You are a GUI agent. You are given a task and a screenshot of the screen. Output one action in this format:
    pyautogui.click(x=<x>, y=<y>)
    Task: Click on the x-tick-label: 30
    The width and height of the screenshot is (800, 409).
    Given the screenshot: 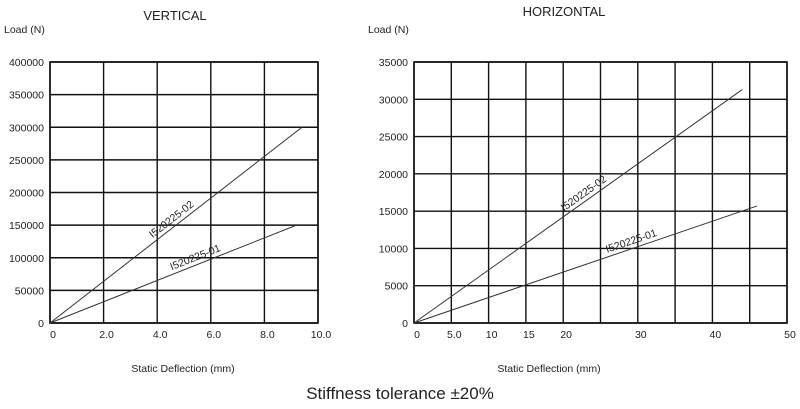 What is the action you would take?
    pyautogui.click(x=641, y=335)
    